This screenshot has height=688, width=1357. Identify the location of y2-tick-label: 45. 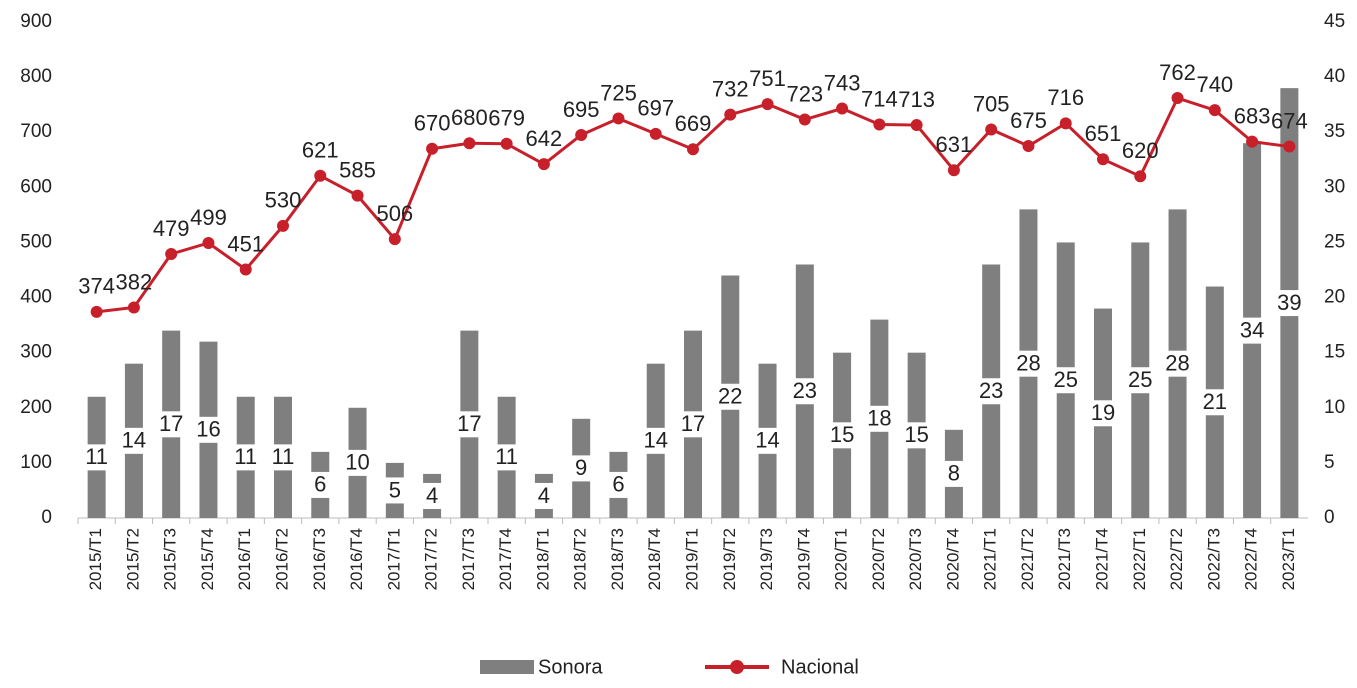
(1334, 21).